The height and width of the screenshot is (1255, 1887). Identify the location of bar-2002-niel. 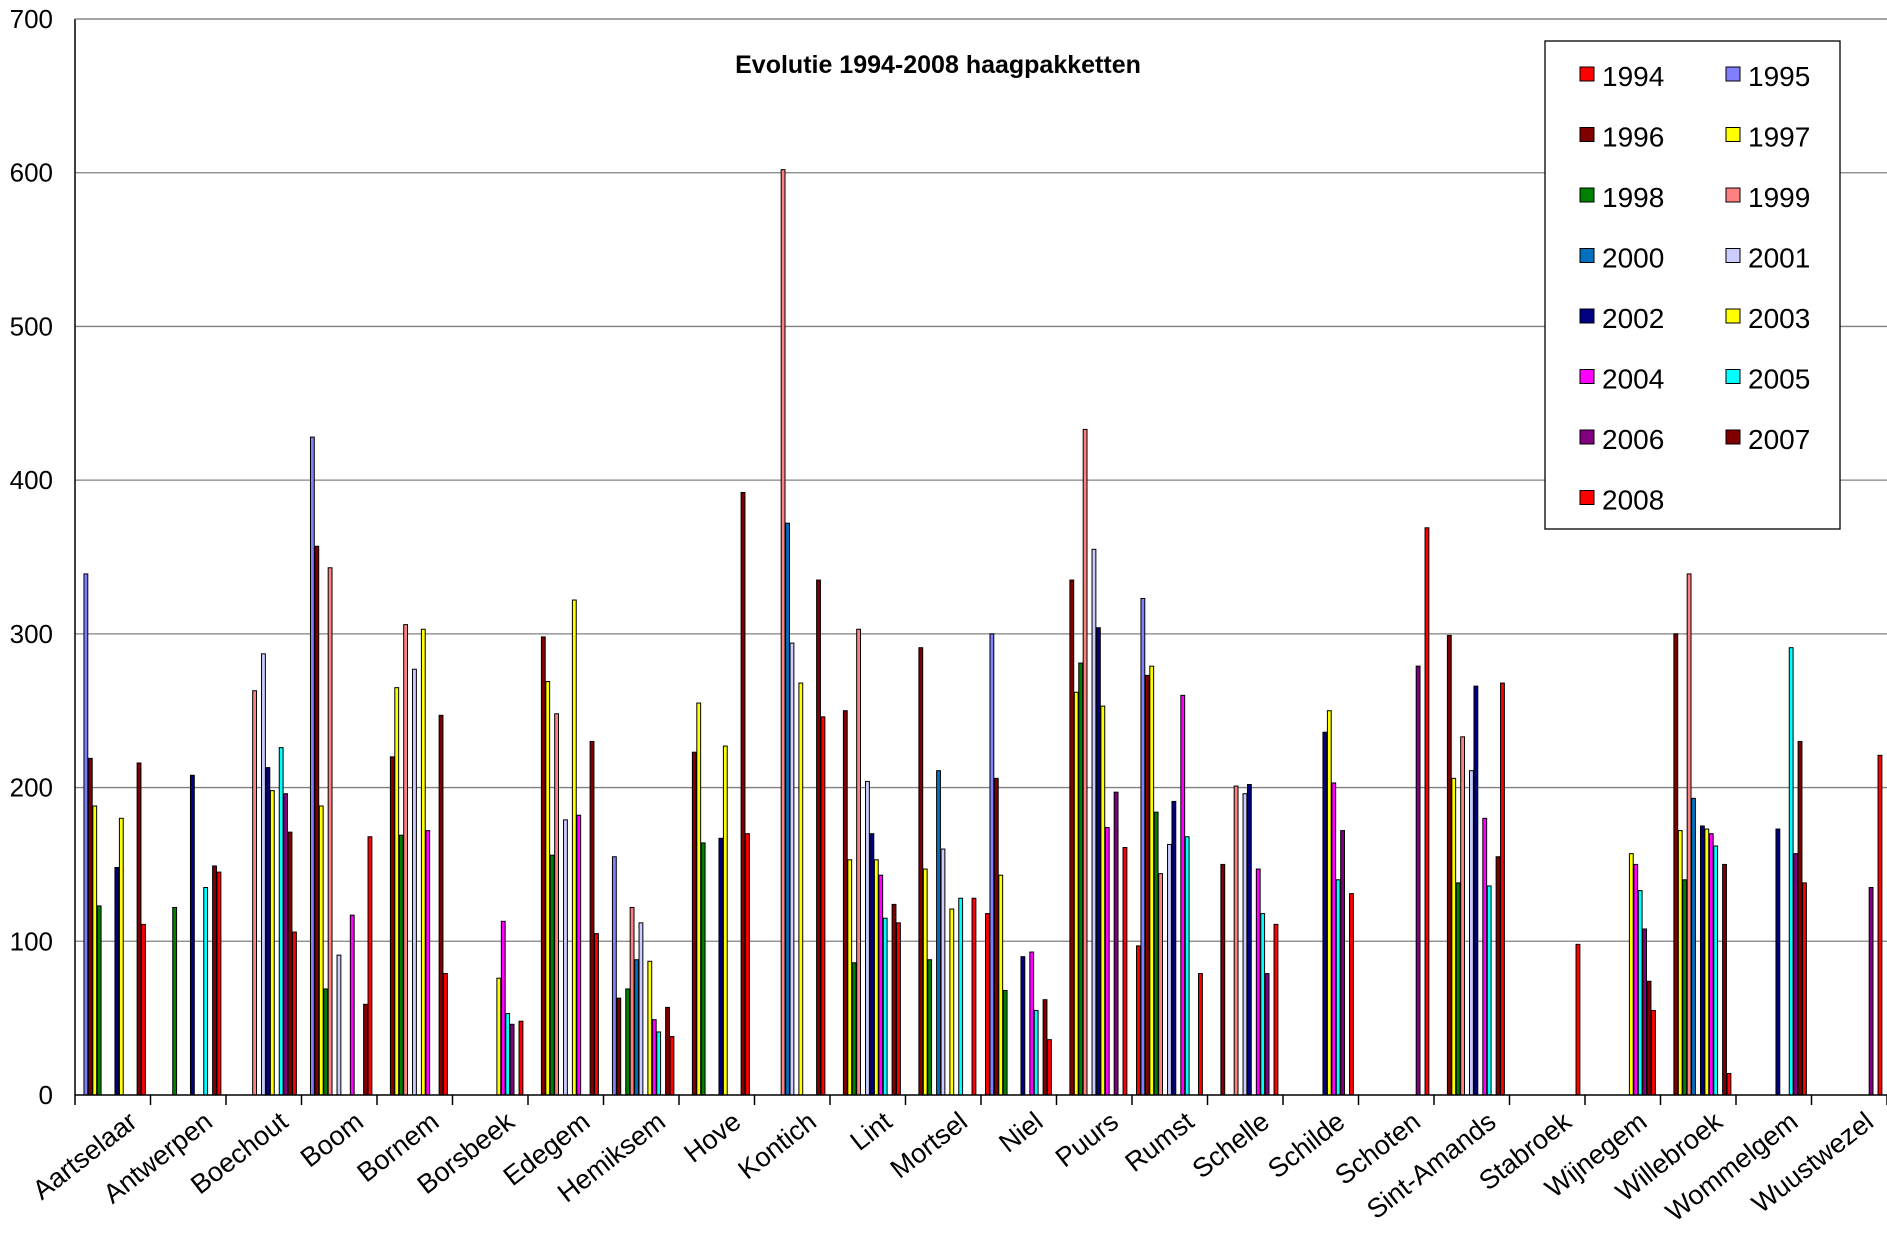
(1023, 1026).